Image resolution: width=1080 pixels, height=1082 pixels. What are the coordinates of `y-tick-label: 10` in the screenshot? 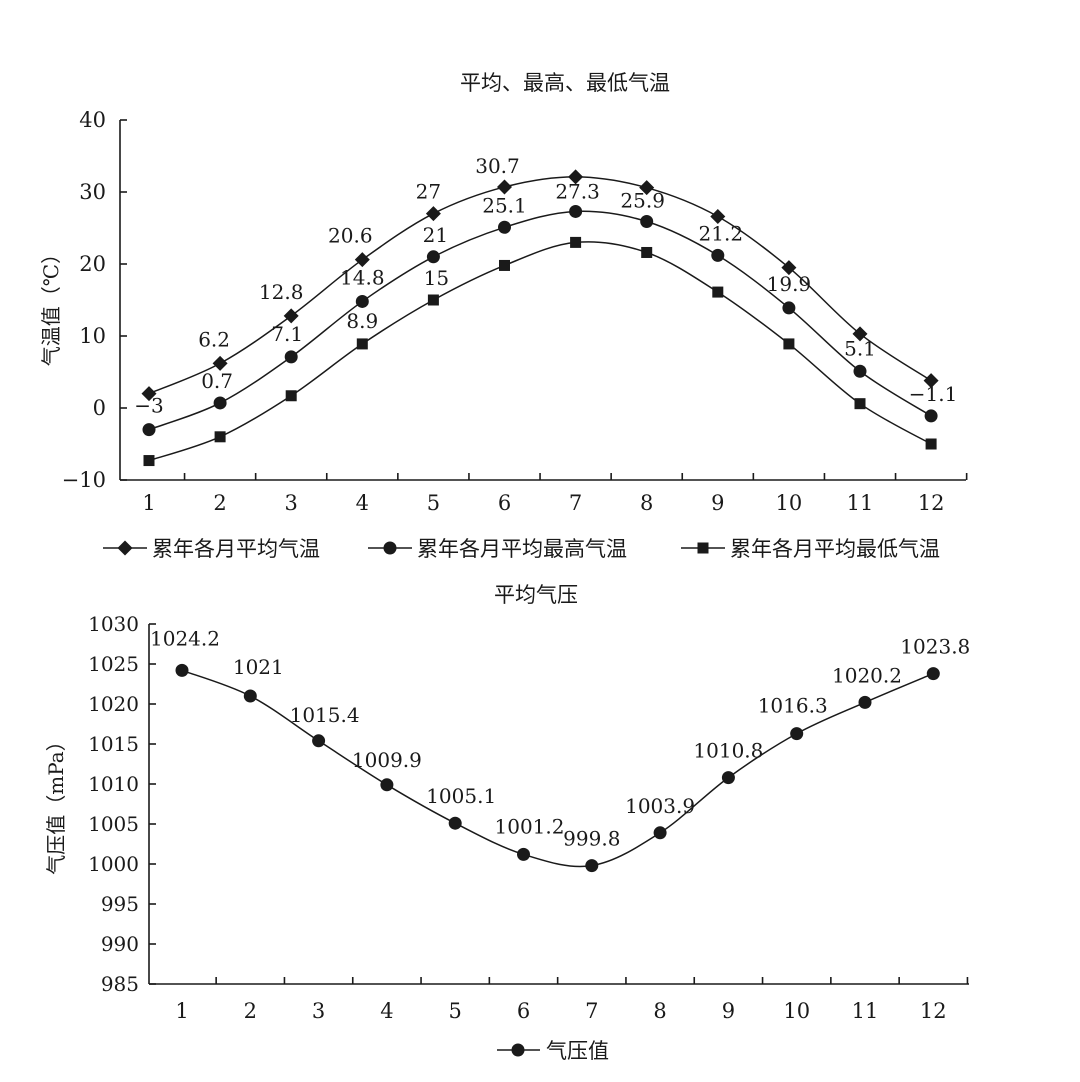 It's located at (92, 336).